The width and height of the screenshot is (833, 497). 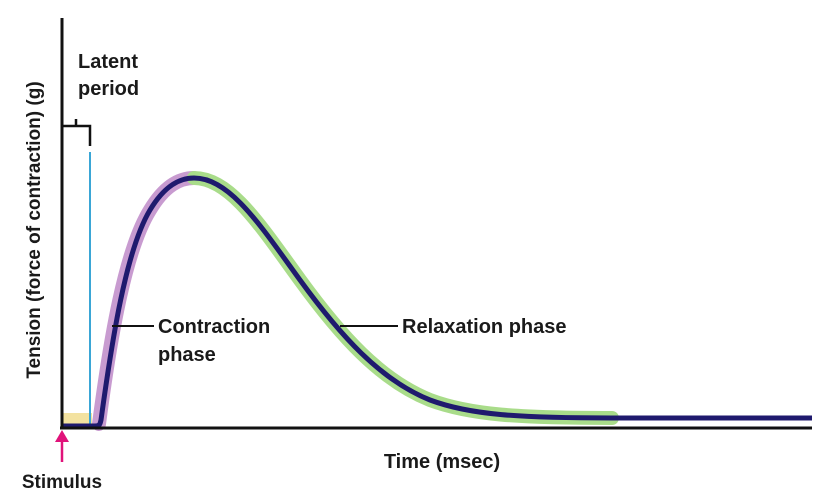 I want to click on latent-period-highlight, so click(x=77, y=419).